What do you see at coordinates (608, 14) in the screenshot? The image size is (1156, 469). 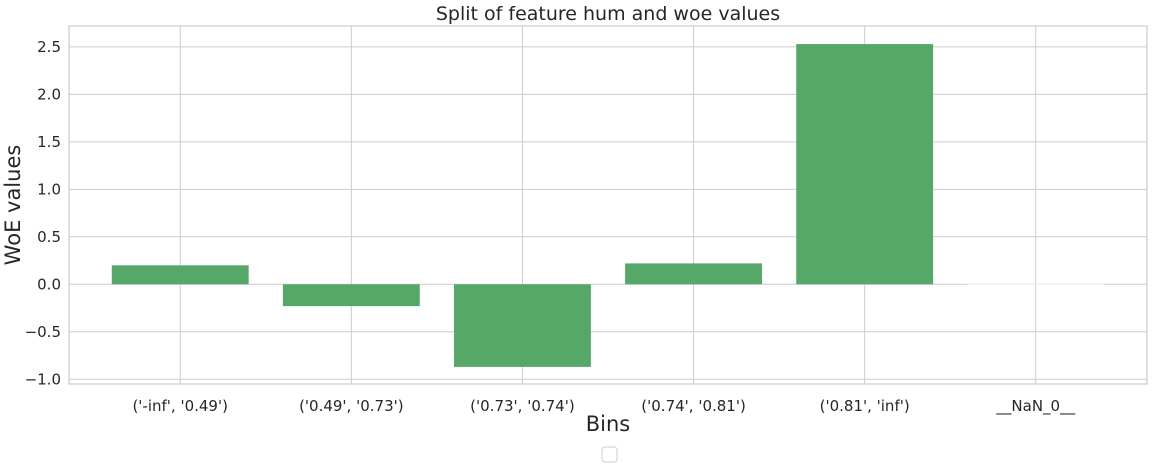 I see `chart-title: Split of feature hum and woe values` at bounding box center [608, 14].